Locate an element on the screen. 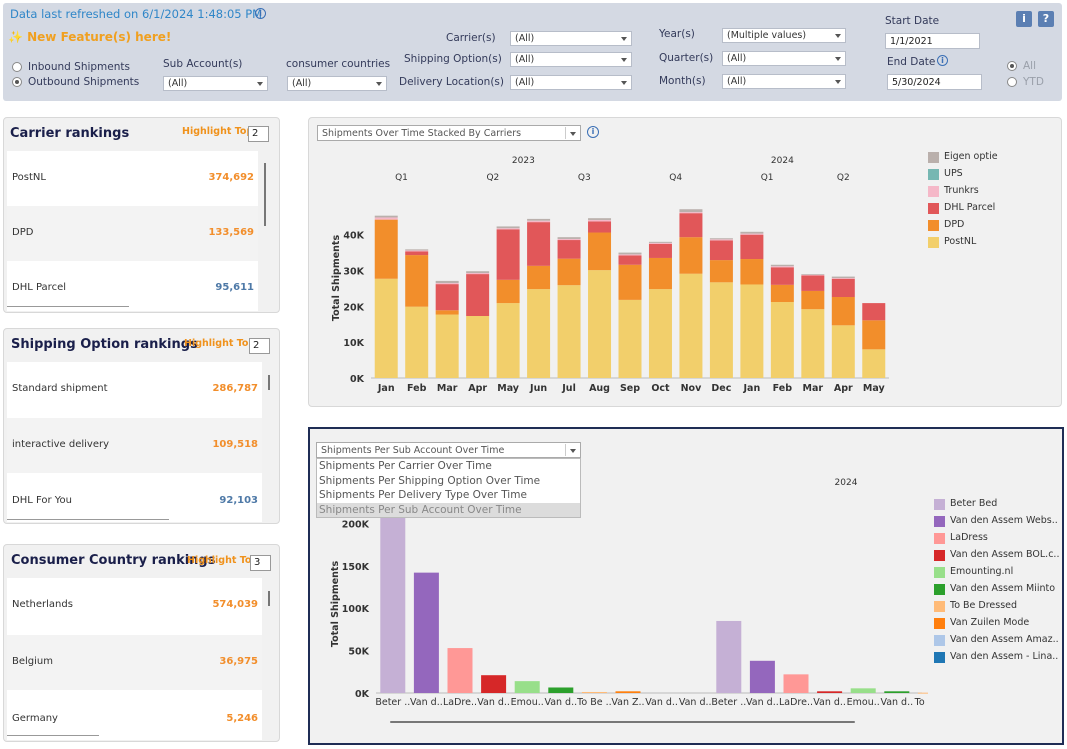 The width and height of the screenshot is (1067, 749). year-select: (Multiple values) is located at coordinates (784, 35).